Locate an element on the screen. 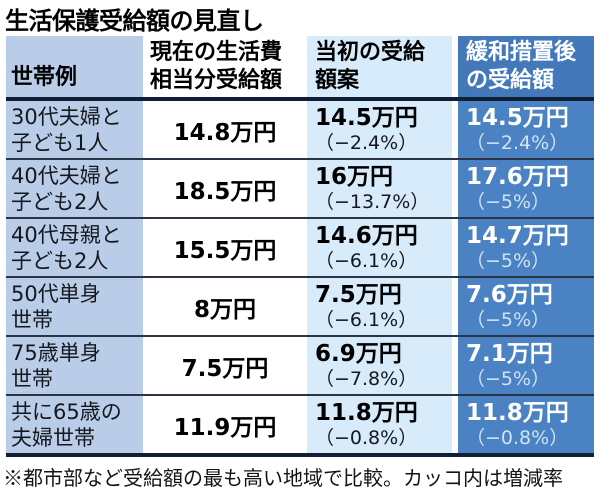 The height and width of the screenshot is (491, 600). amount-text: 17.6万円 is located at coordinates (517, 177).